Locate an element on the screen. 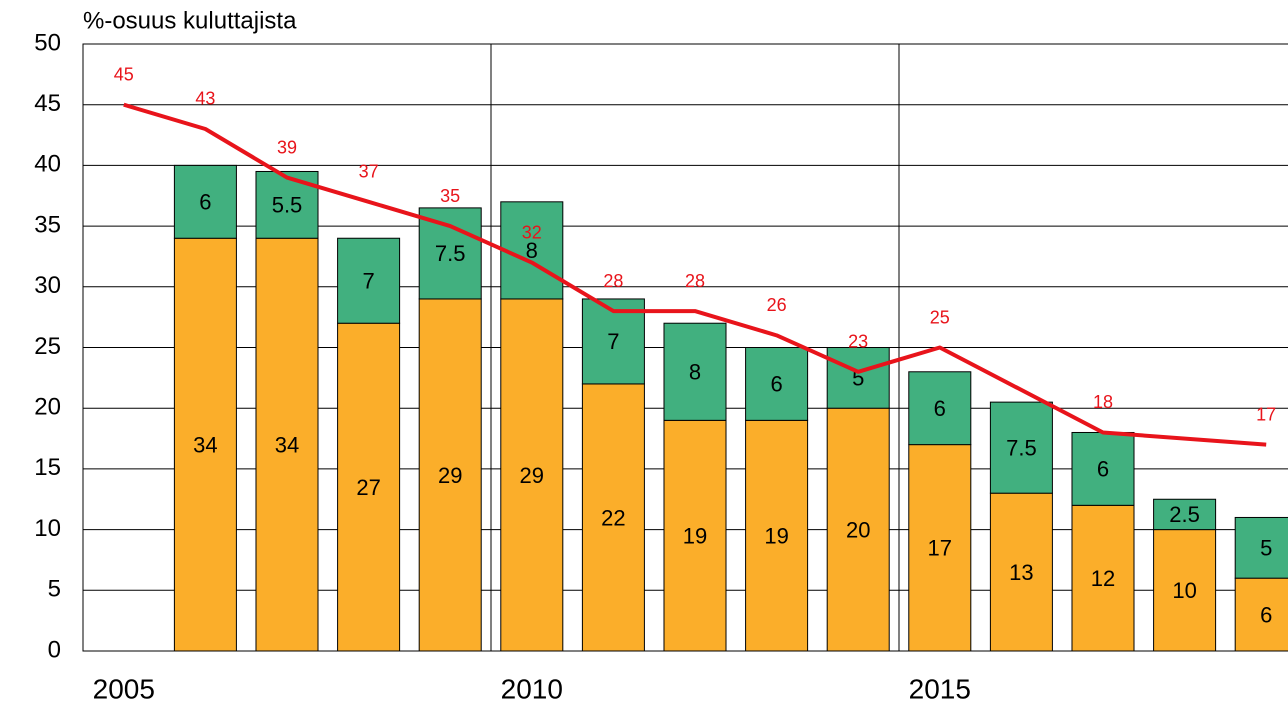  bar-label: 17 is located at coordinates (940, 548).